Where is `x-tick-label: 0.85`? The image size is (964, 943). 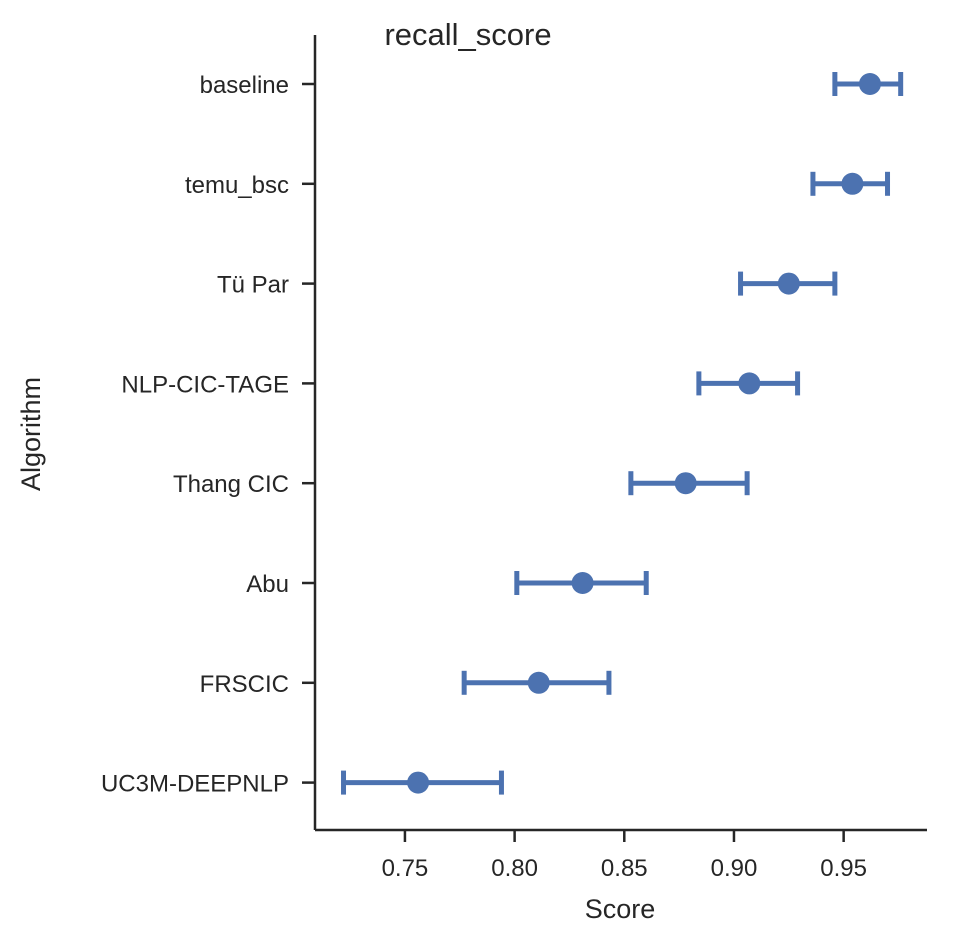
x-tick-label: 0.85 is located at coordinates (624, 868).